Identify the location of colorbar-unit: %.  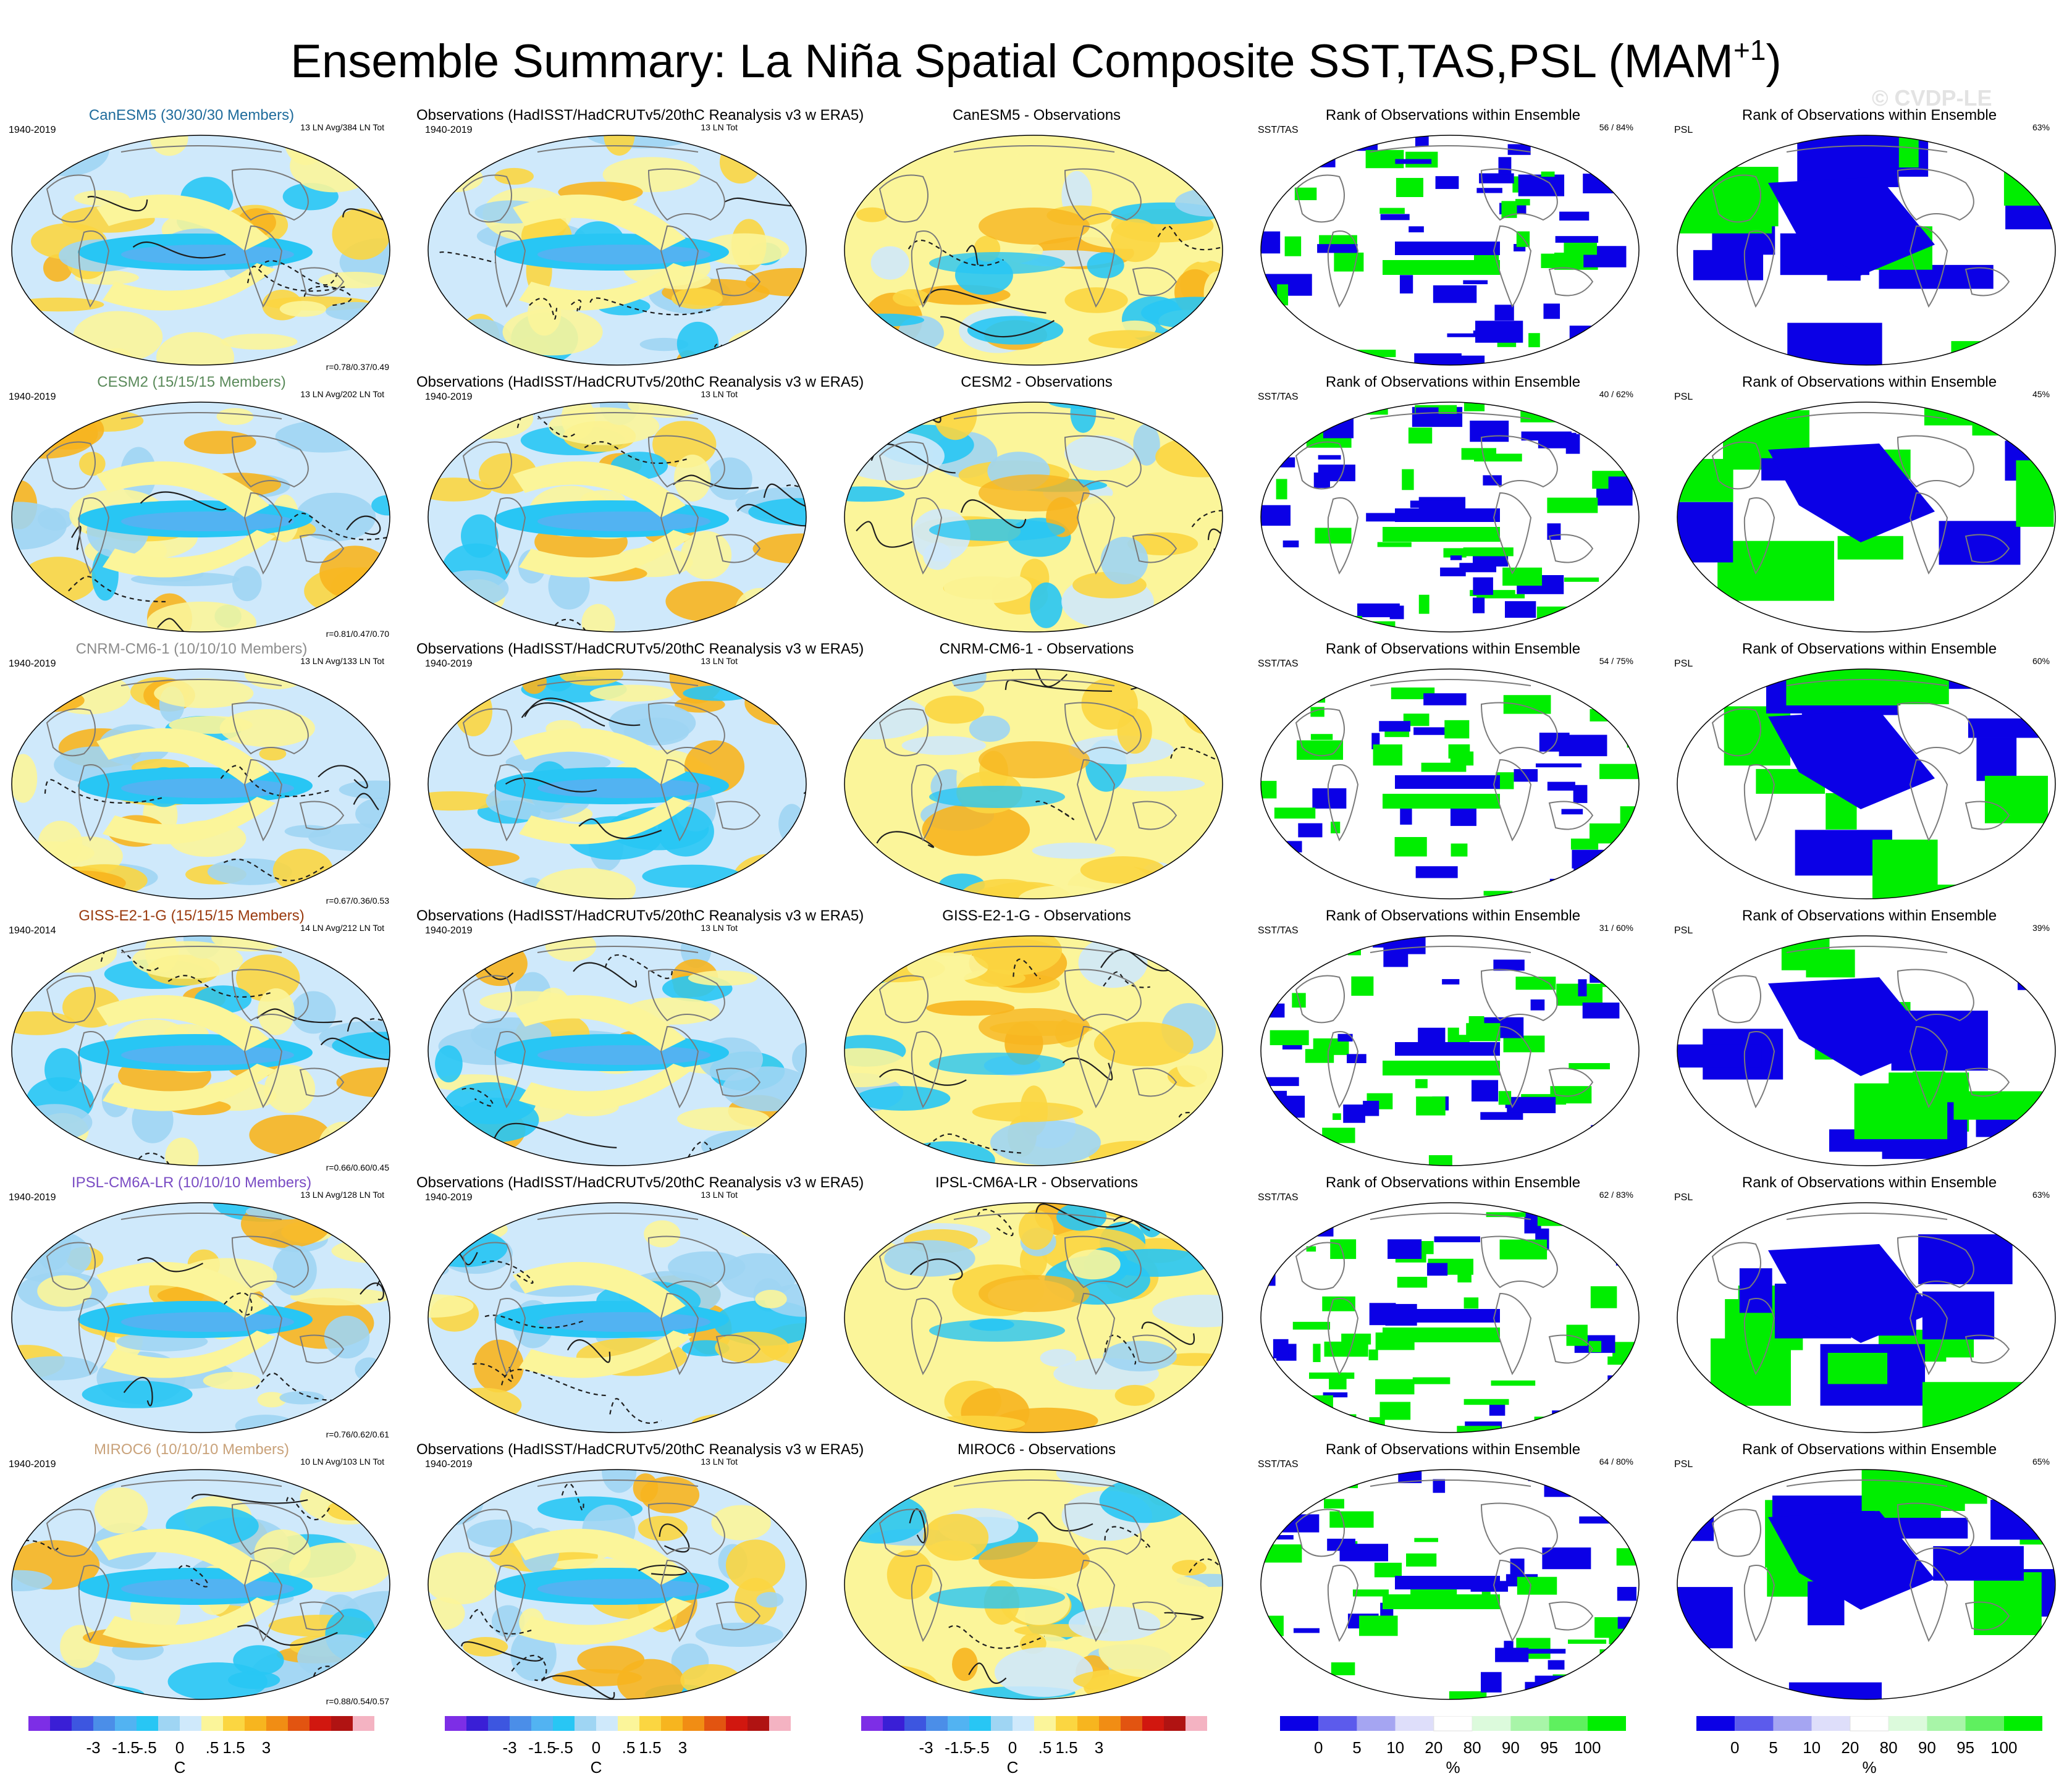
(1453, 1767).